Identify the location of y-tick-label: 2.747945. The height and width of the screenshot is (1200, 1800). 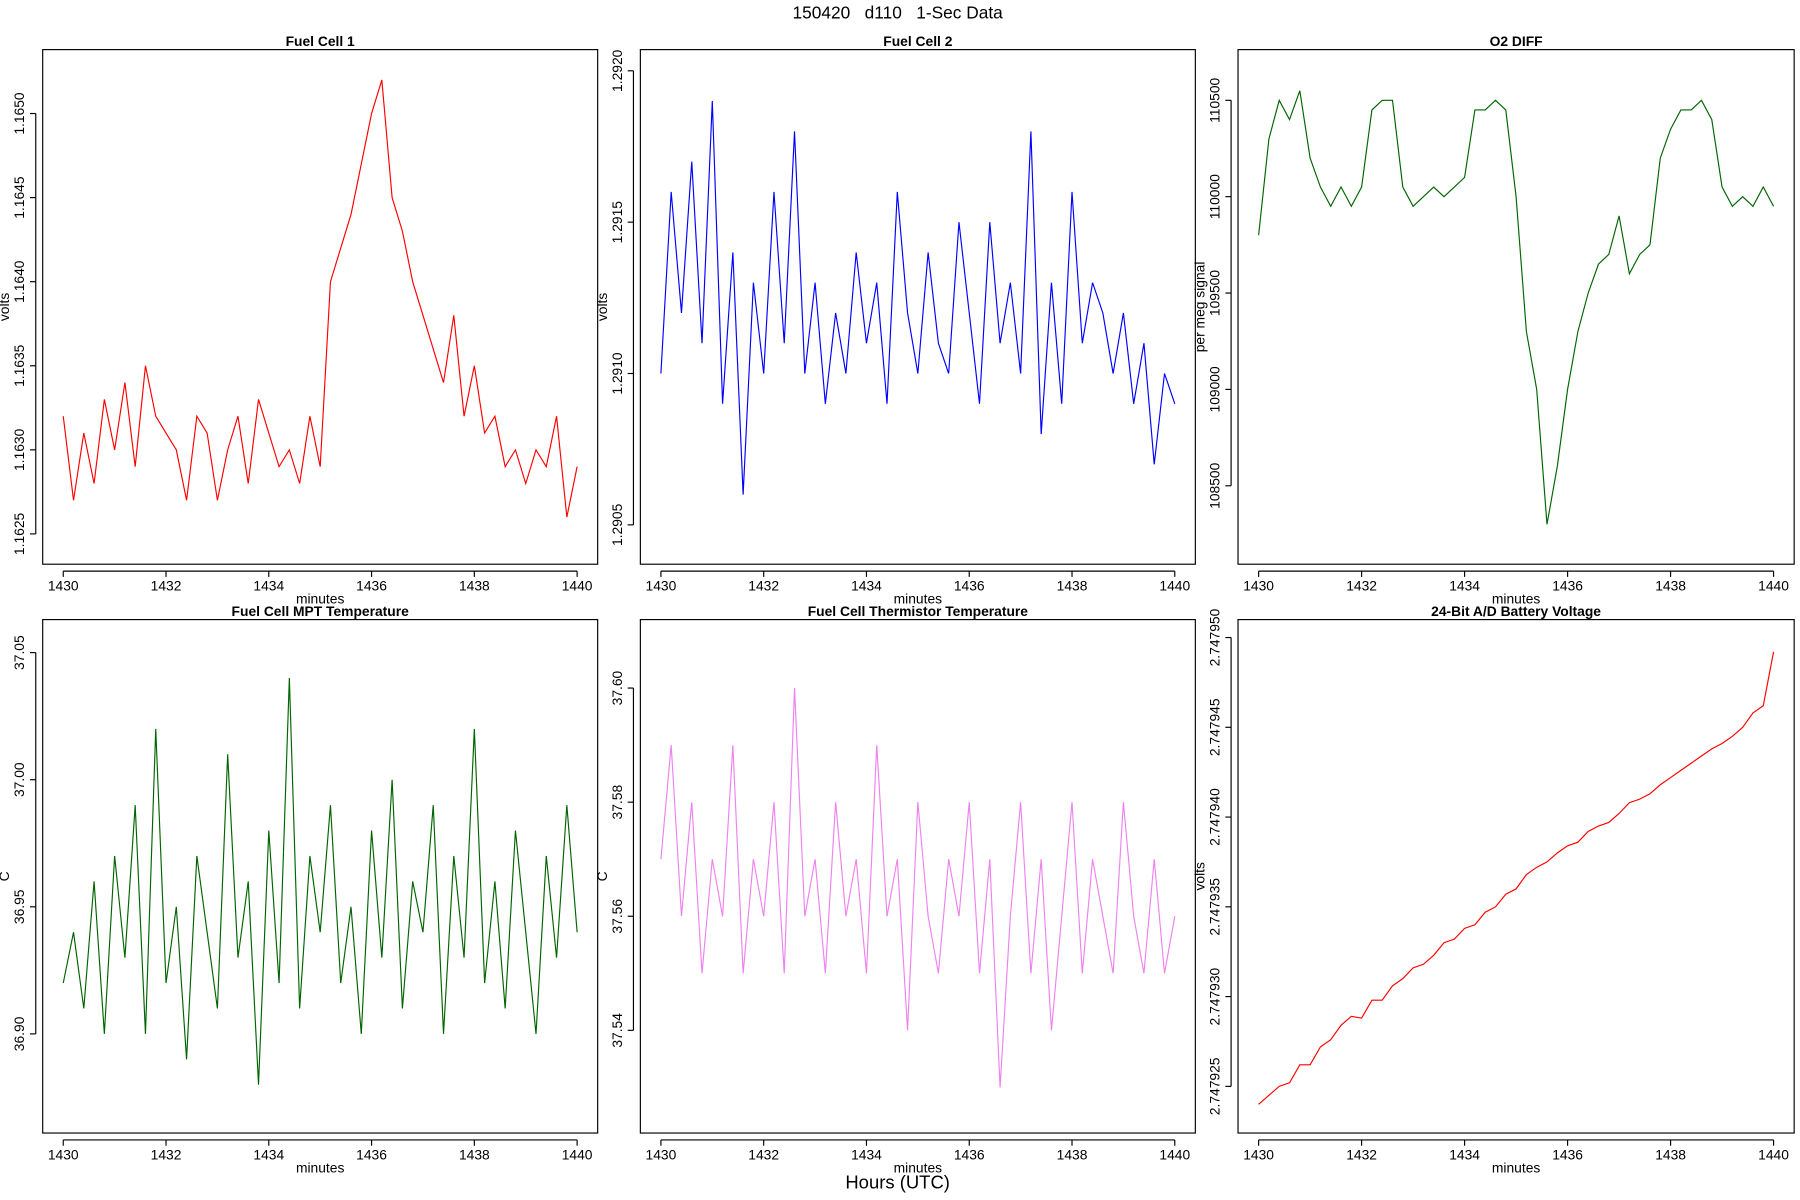
(1215, 727).